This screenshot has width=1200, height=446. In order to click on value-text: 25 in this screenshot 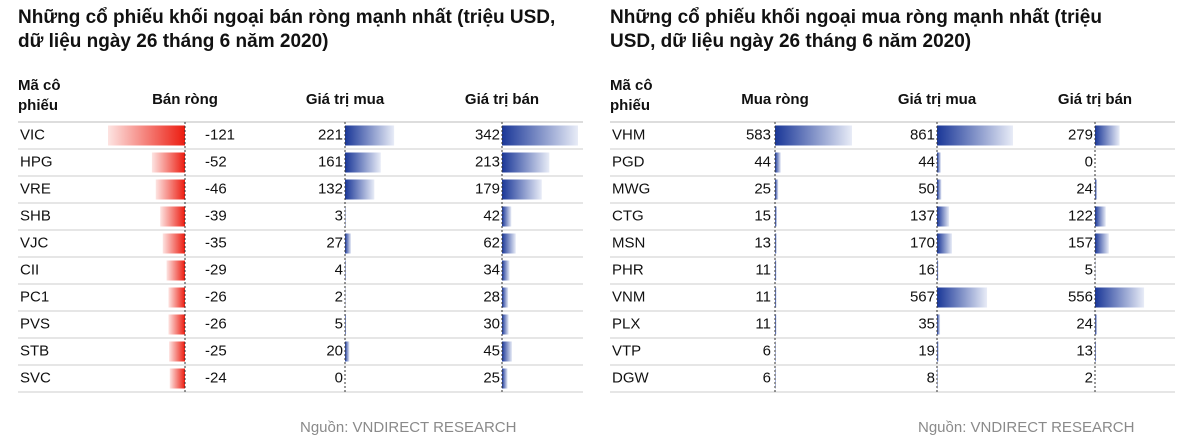, I will do `click(491, 377)`.